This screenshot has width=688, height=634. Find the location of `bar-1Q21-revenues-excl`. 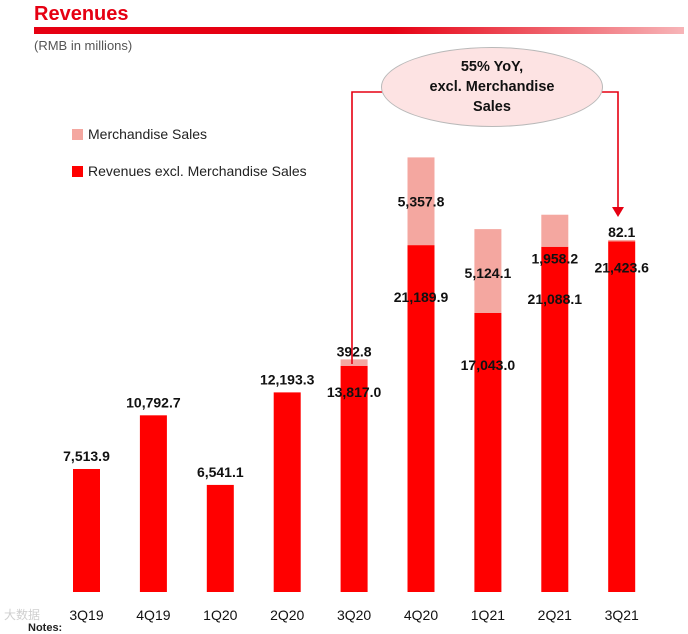

bar-1Q21-revenues-excl is located at coordinates (488, 452).